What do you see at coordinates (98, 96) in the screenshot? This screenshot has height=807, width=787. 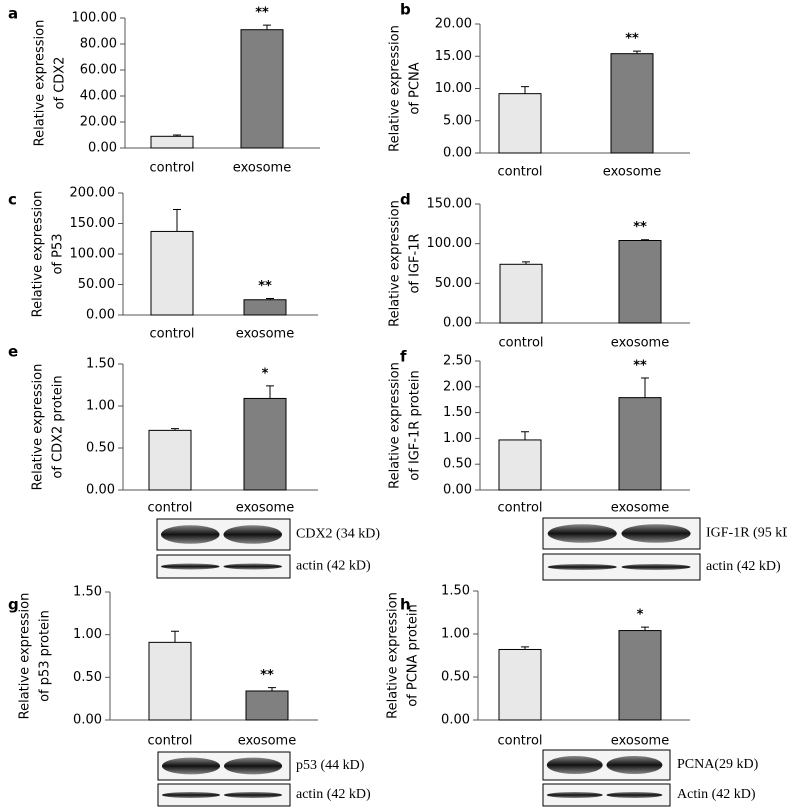 I see `y-tick-label: 40.00` at bounding box center [98, 96].